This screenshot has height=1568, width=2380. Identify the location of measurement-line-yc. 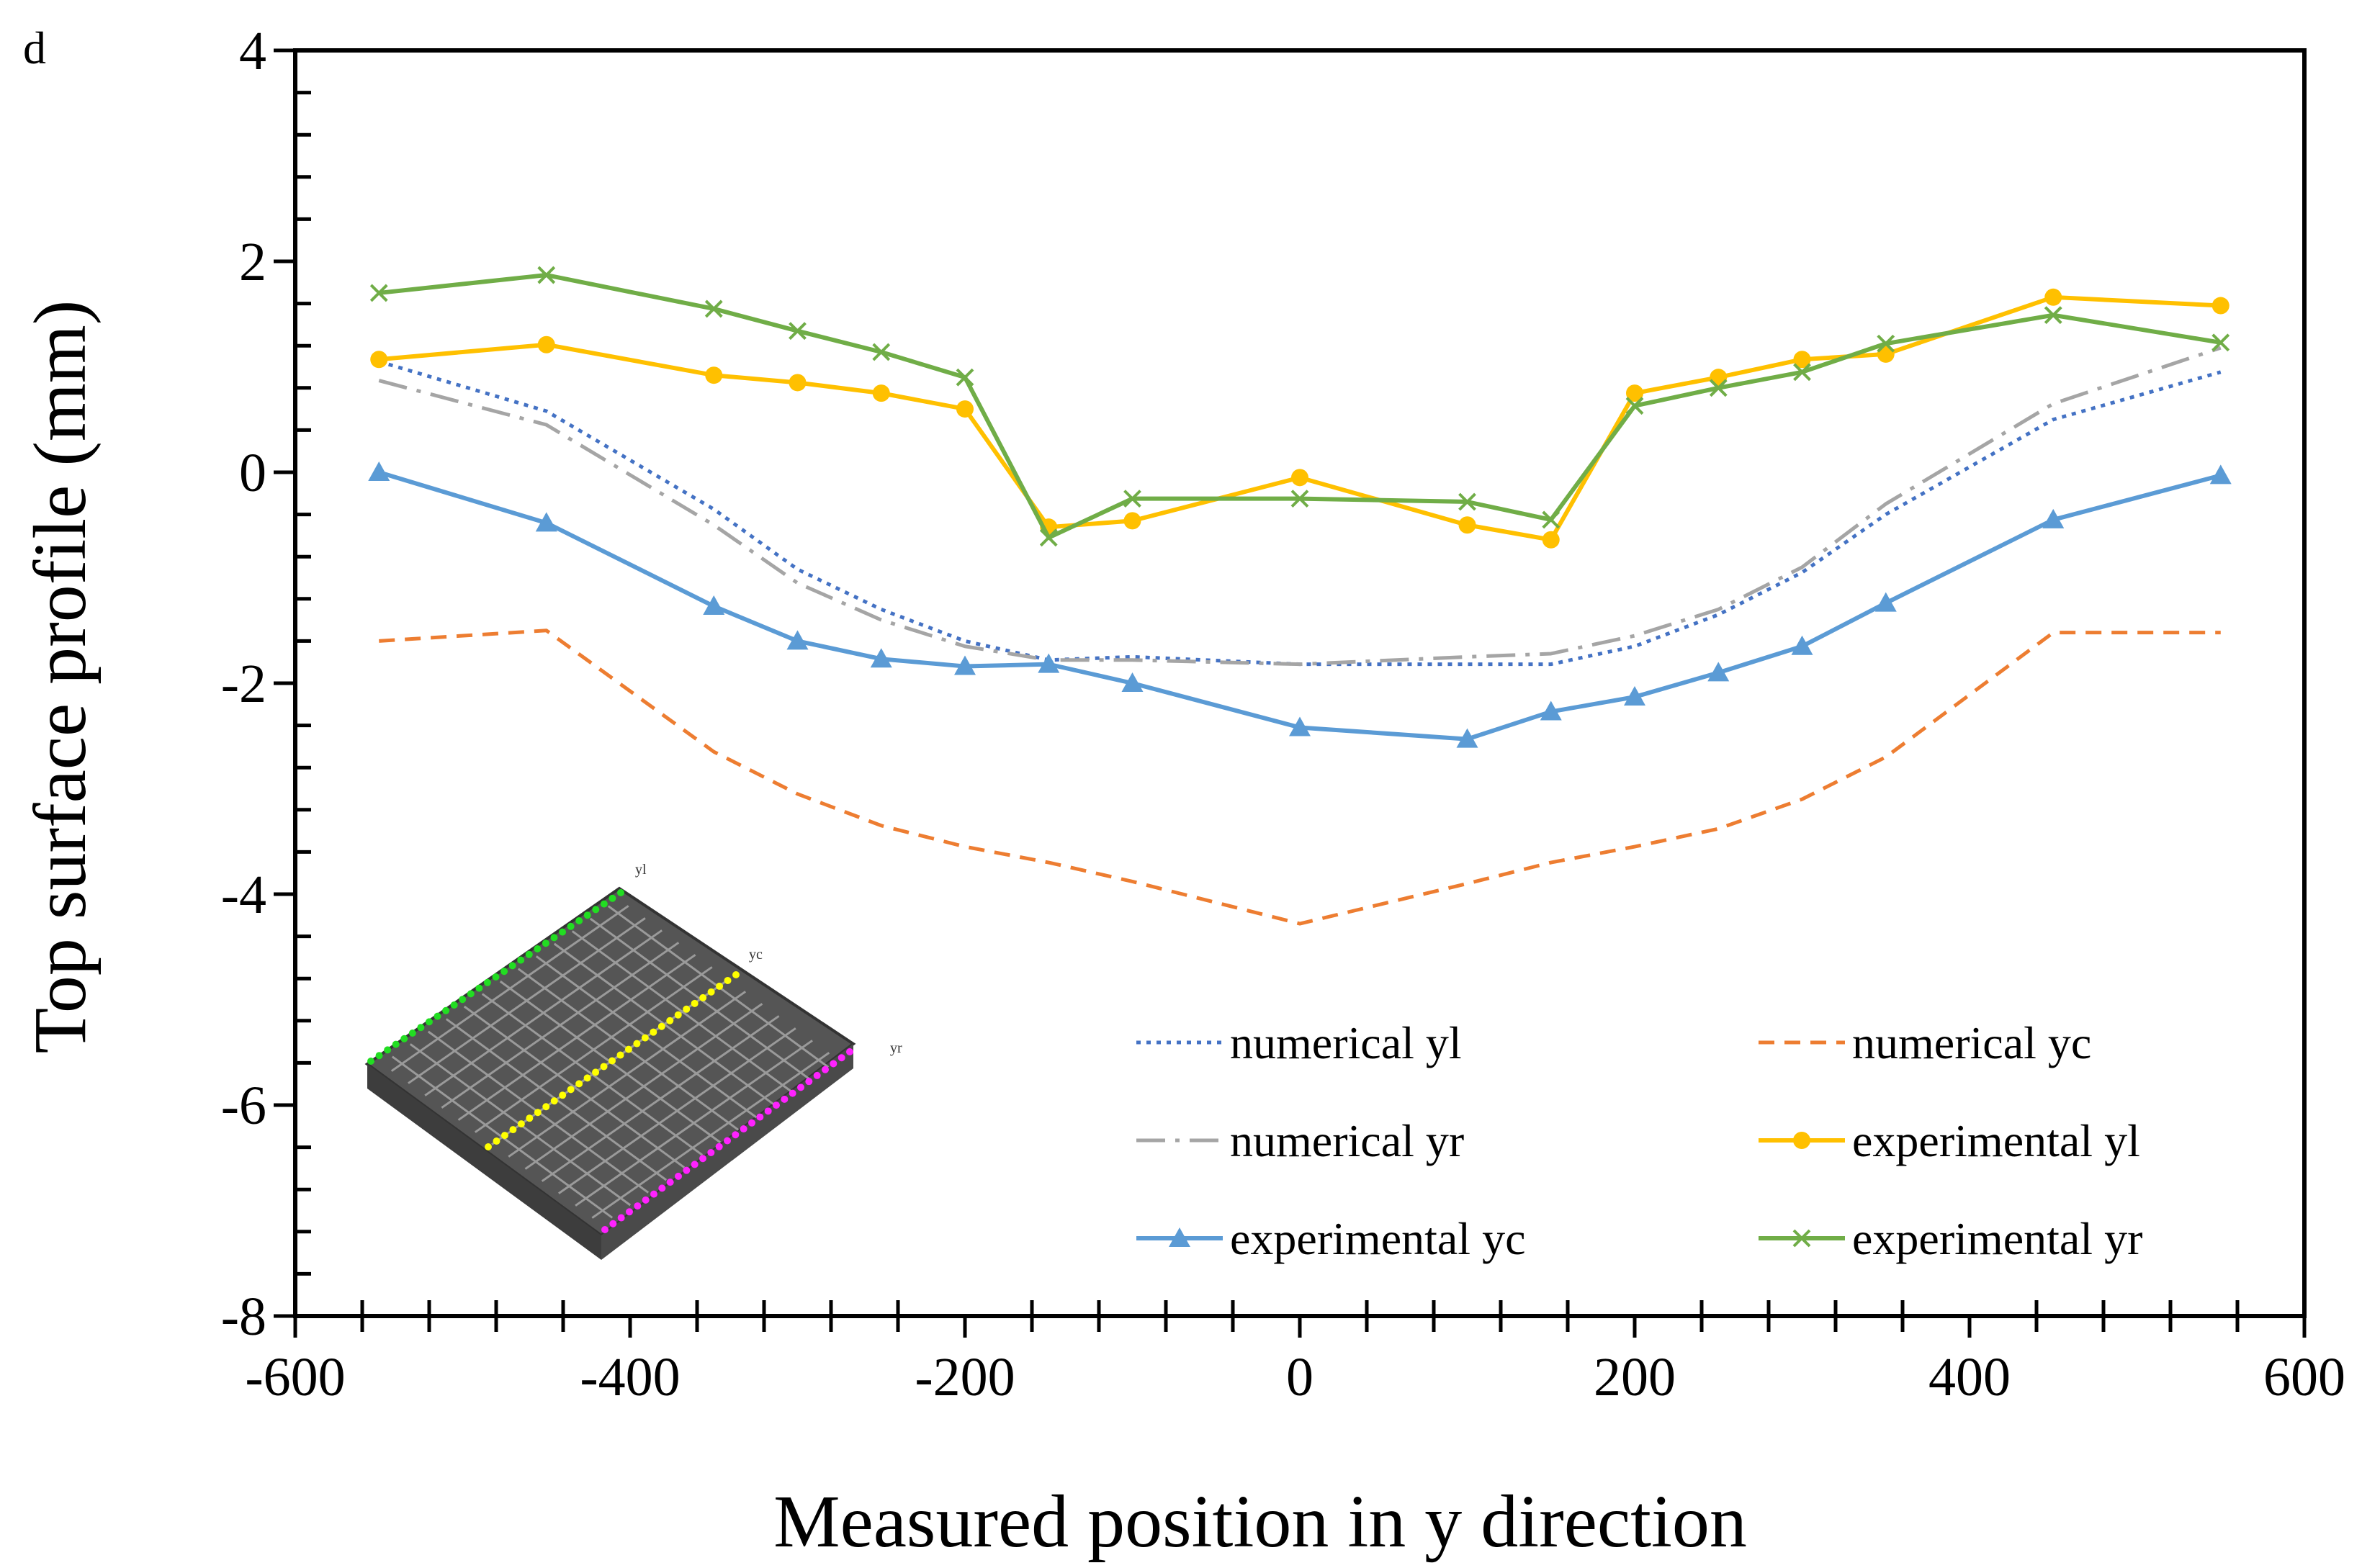
(612, 1060).